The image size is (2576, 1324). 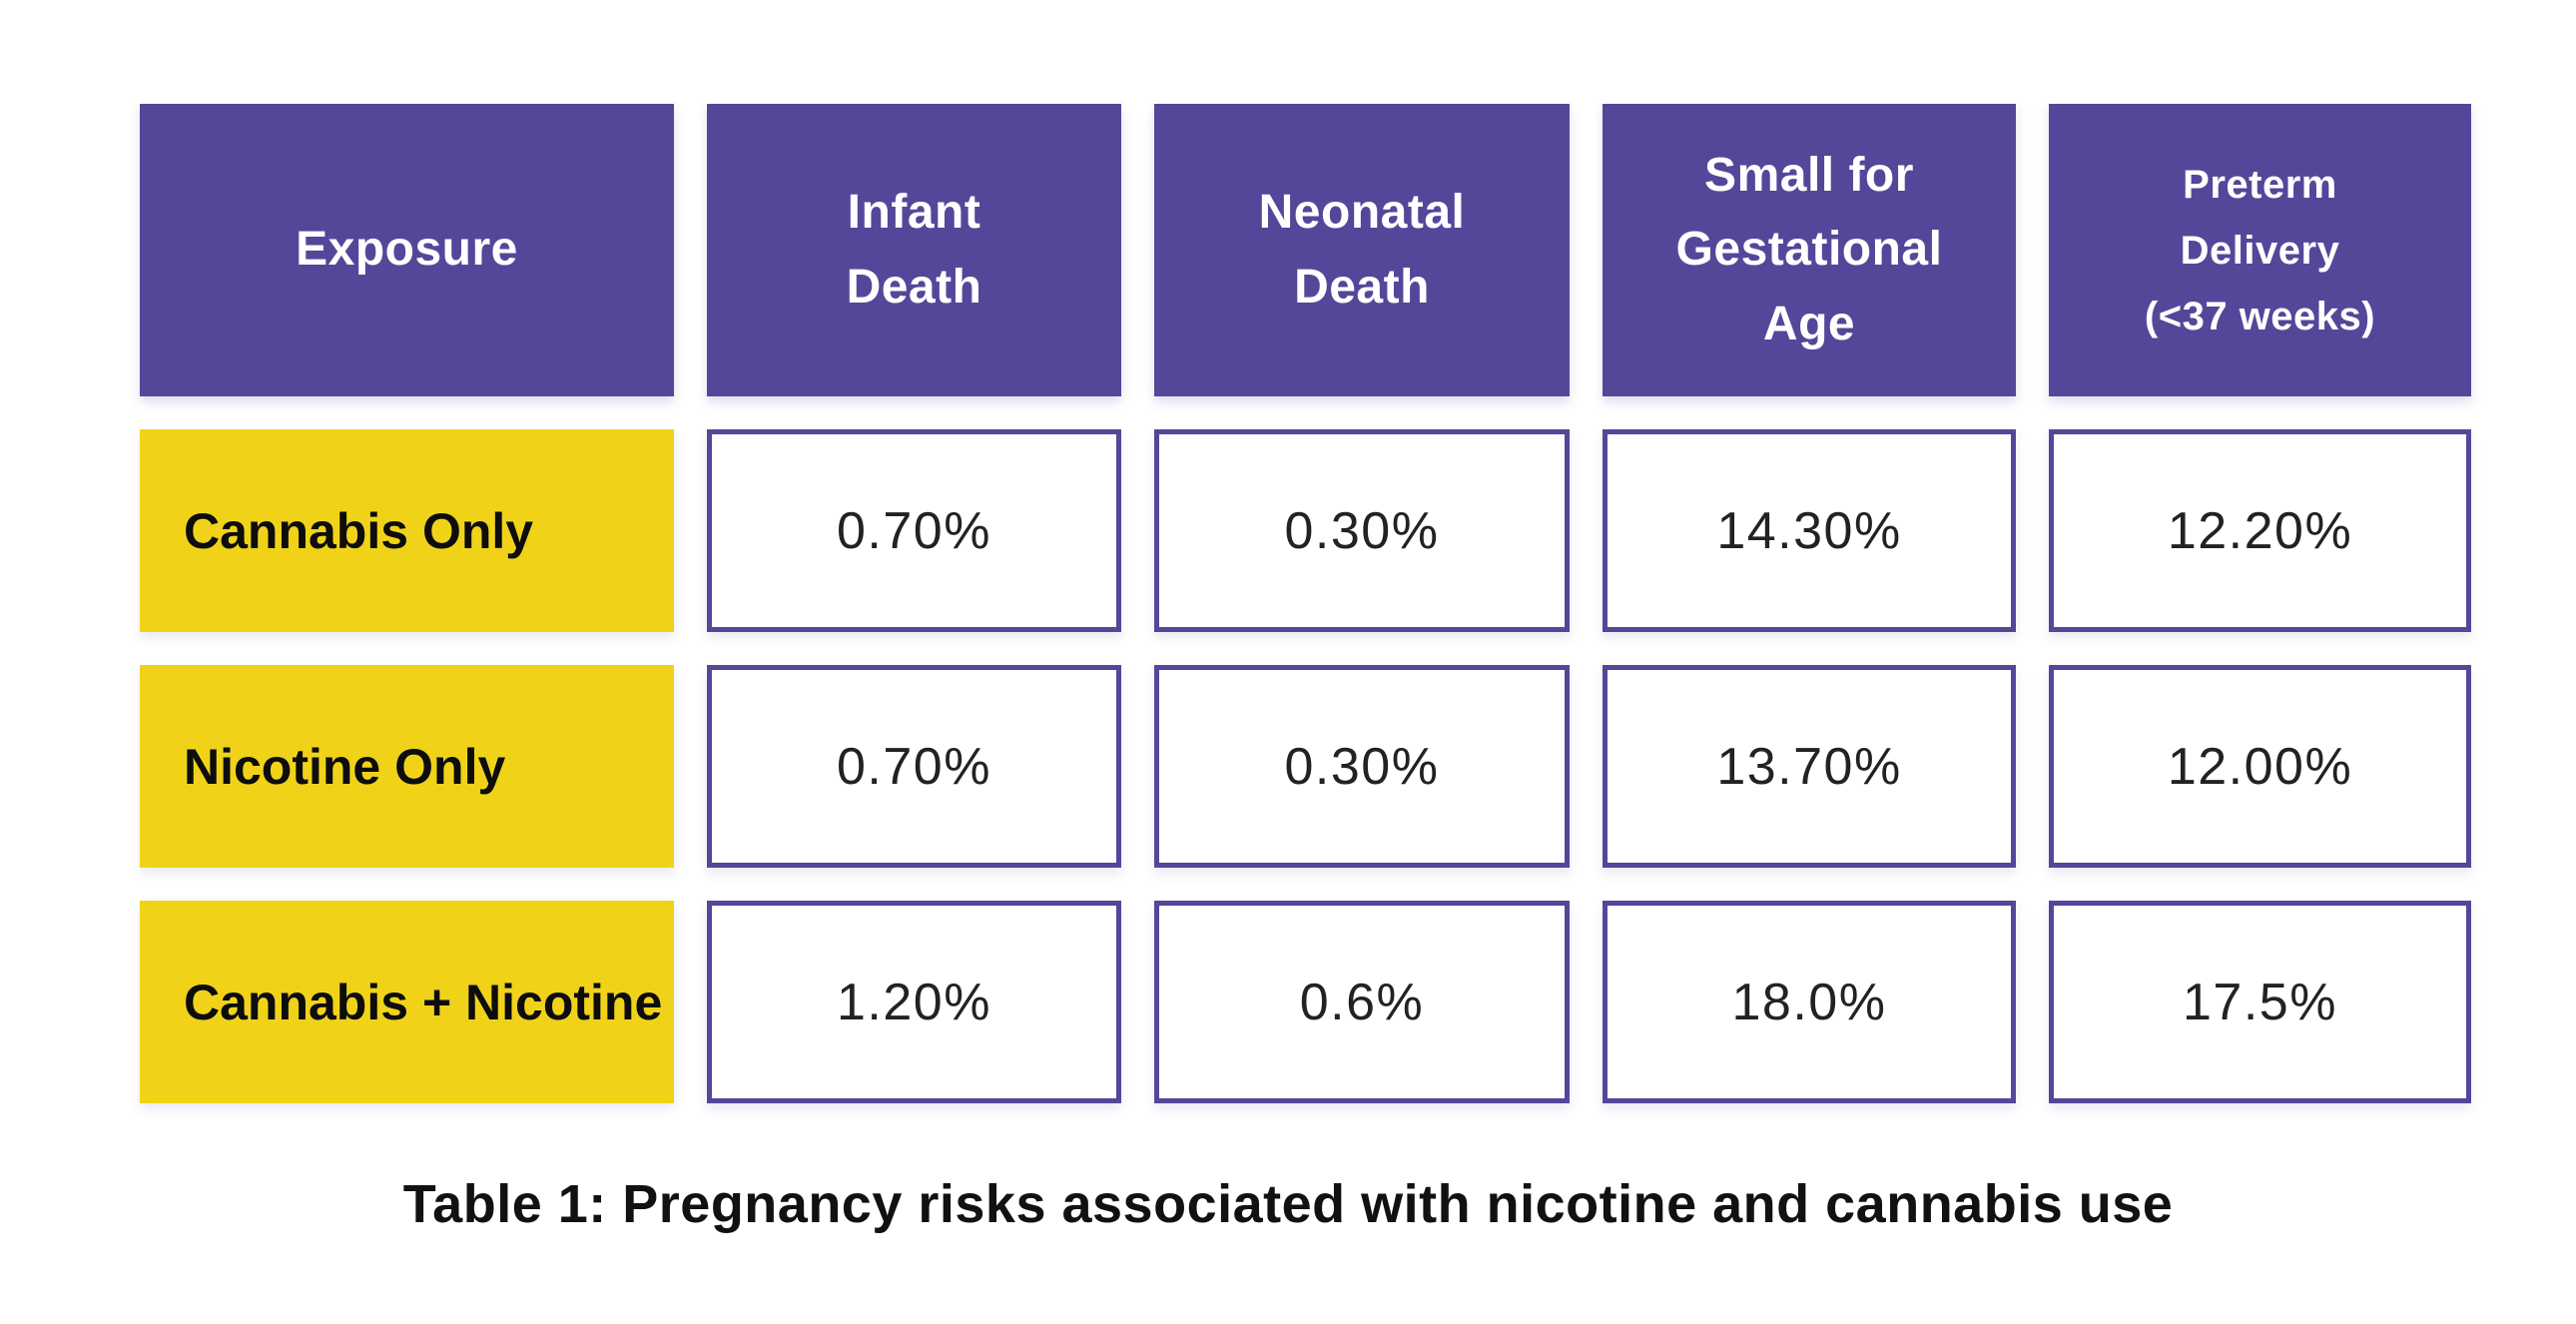 What do you see at coordinates (914, 766) in the screenshot?
I see `cell-nicotine-only-infant-death: 0.70%` at bounding box center [914, 766].